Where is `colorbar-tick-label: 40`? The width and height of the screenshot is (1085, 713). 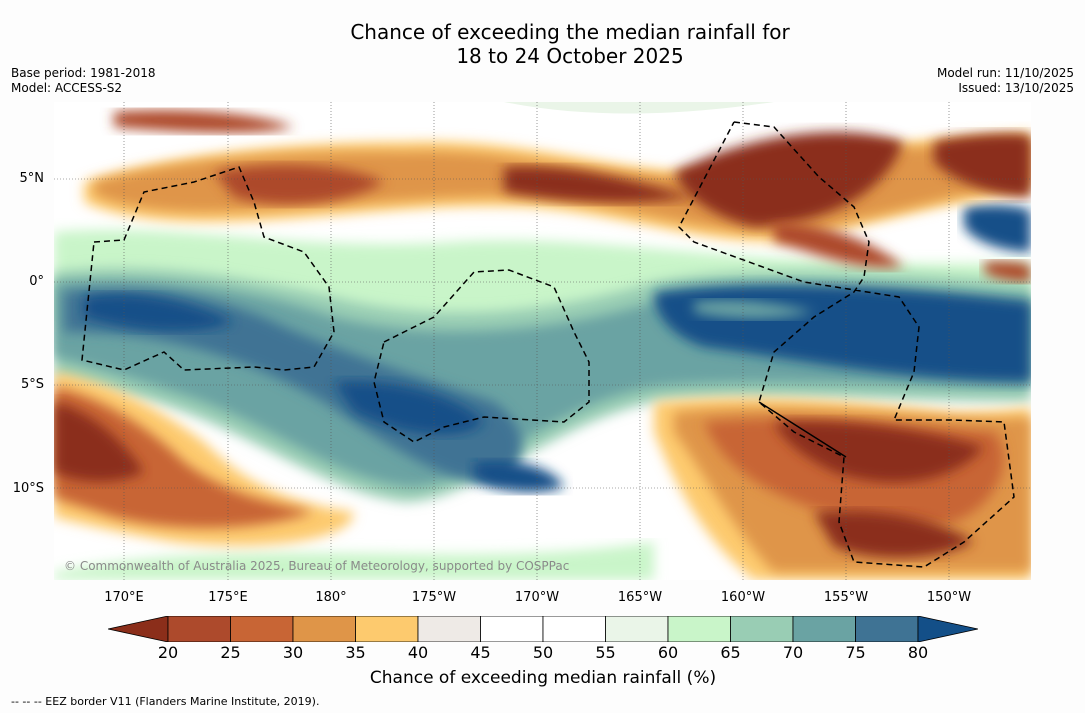
colorbar-tick-label: 40 is located at coordinates (418, 652).